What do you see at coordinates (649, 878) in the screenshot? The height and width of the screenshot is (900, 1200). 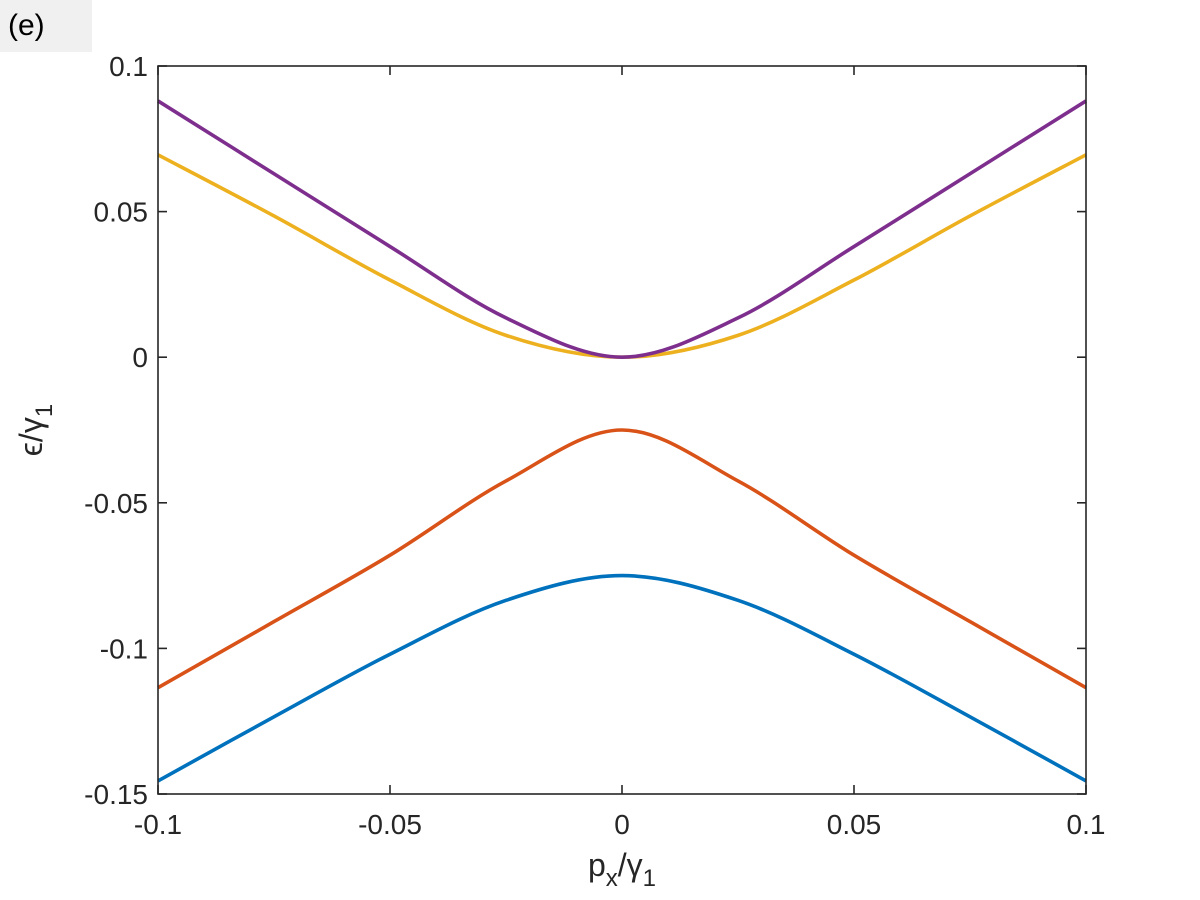 I see `x-label-greek-sub: 1` at bounding box center [649, 878].